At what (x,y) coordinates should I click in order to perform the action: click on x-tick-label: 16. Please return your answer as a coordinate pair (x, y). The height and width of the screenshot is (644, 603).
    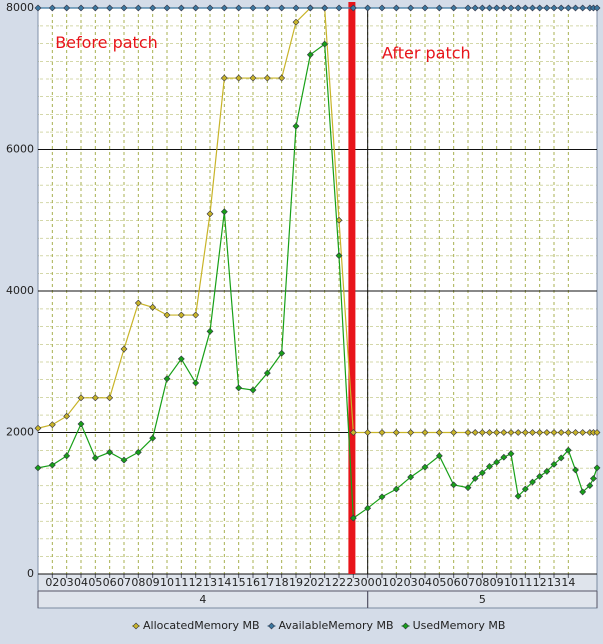
    Looking at the image, I should click on (253, 582).